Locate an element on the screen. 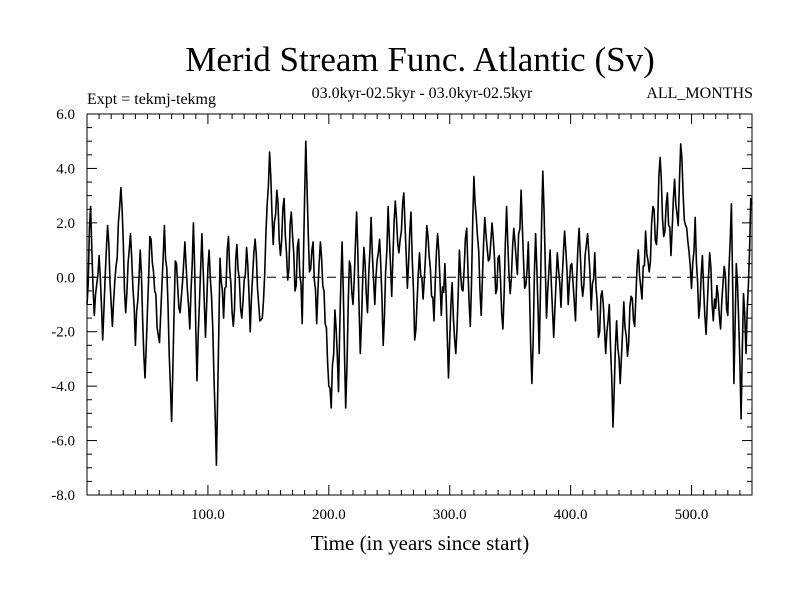  y-tick-label: 0.0 is located at coordinates (65, 278).